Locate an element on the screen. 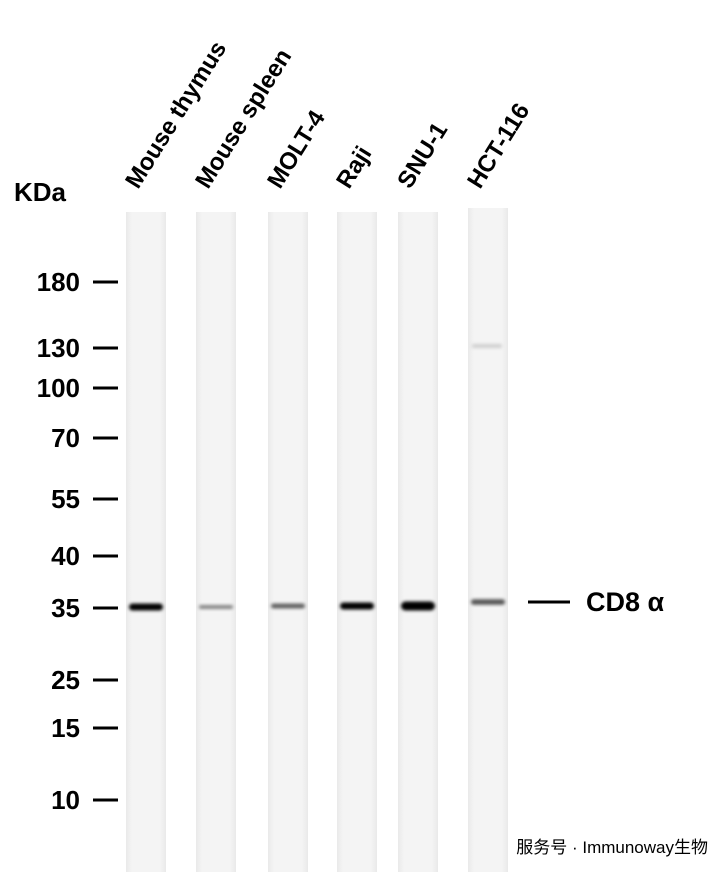 The width and height of the screenshot is (715, 876). kda-label: KDa is located at coordinates (40, 192).